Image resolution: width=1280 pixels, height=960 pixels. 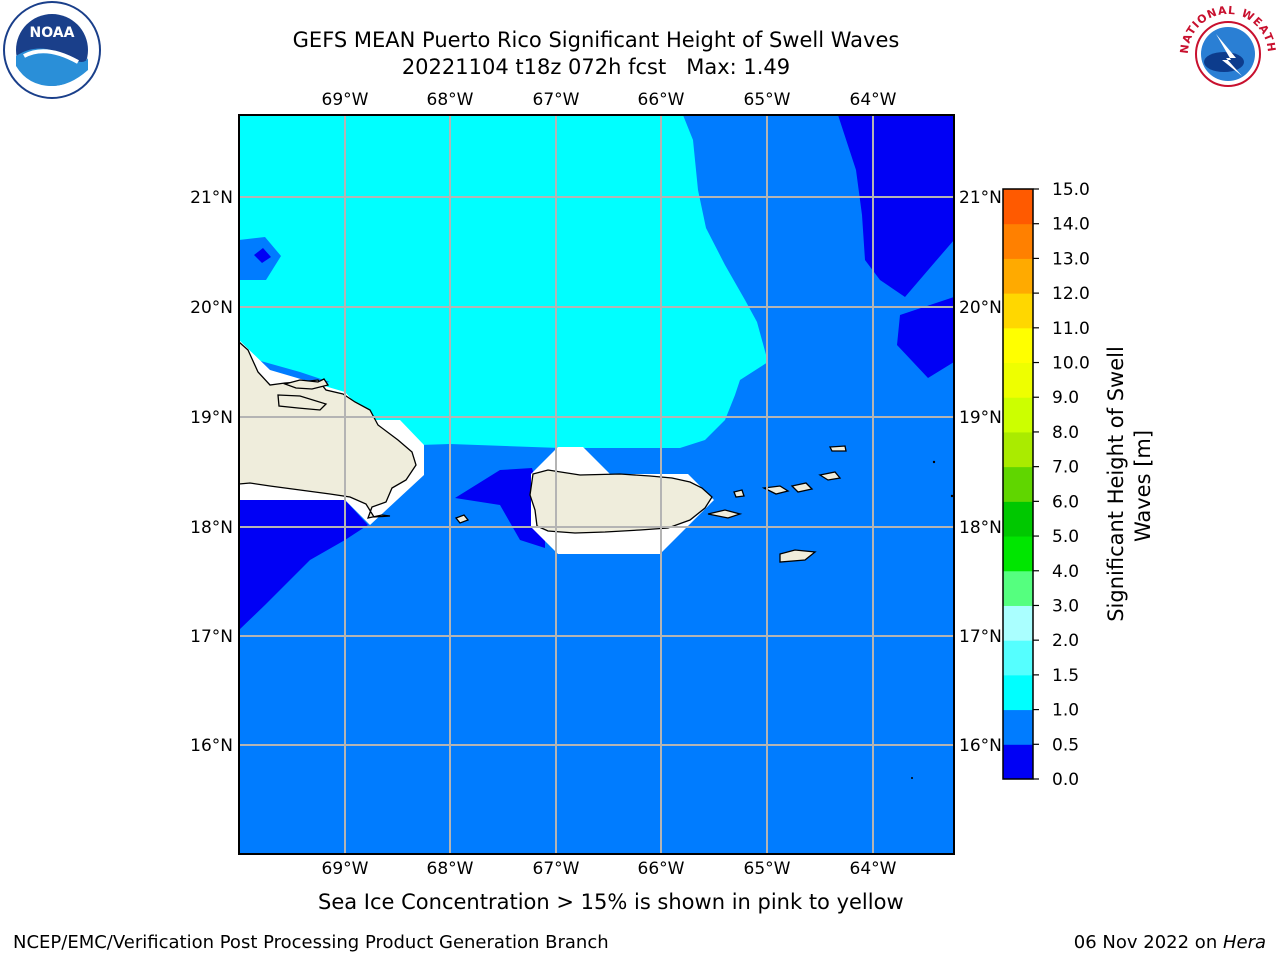 I want to click on lon-label-bottom: 68°W, so click(x=450, y=869).